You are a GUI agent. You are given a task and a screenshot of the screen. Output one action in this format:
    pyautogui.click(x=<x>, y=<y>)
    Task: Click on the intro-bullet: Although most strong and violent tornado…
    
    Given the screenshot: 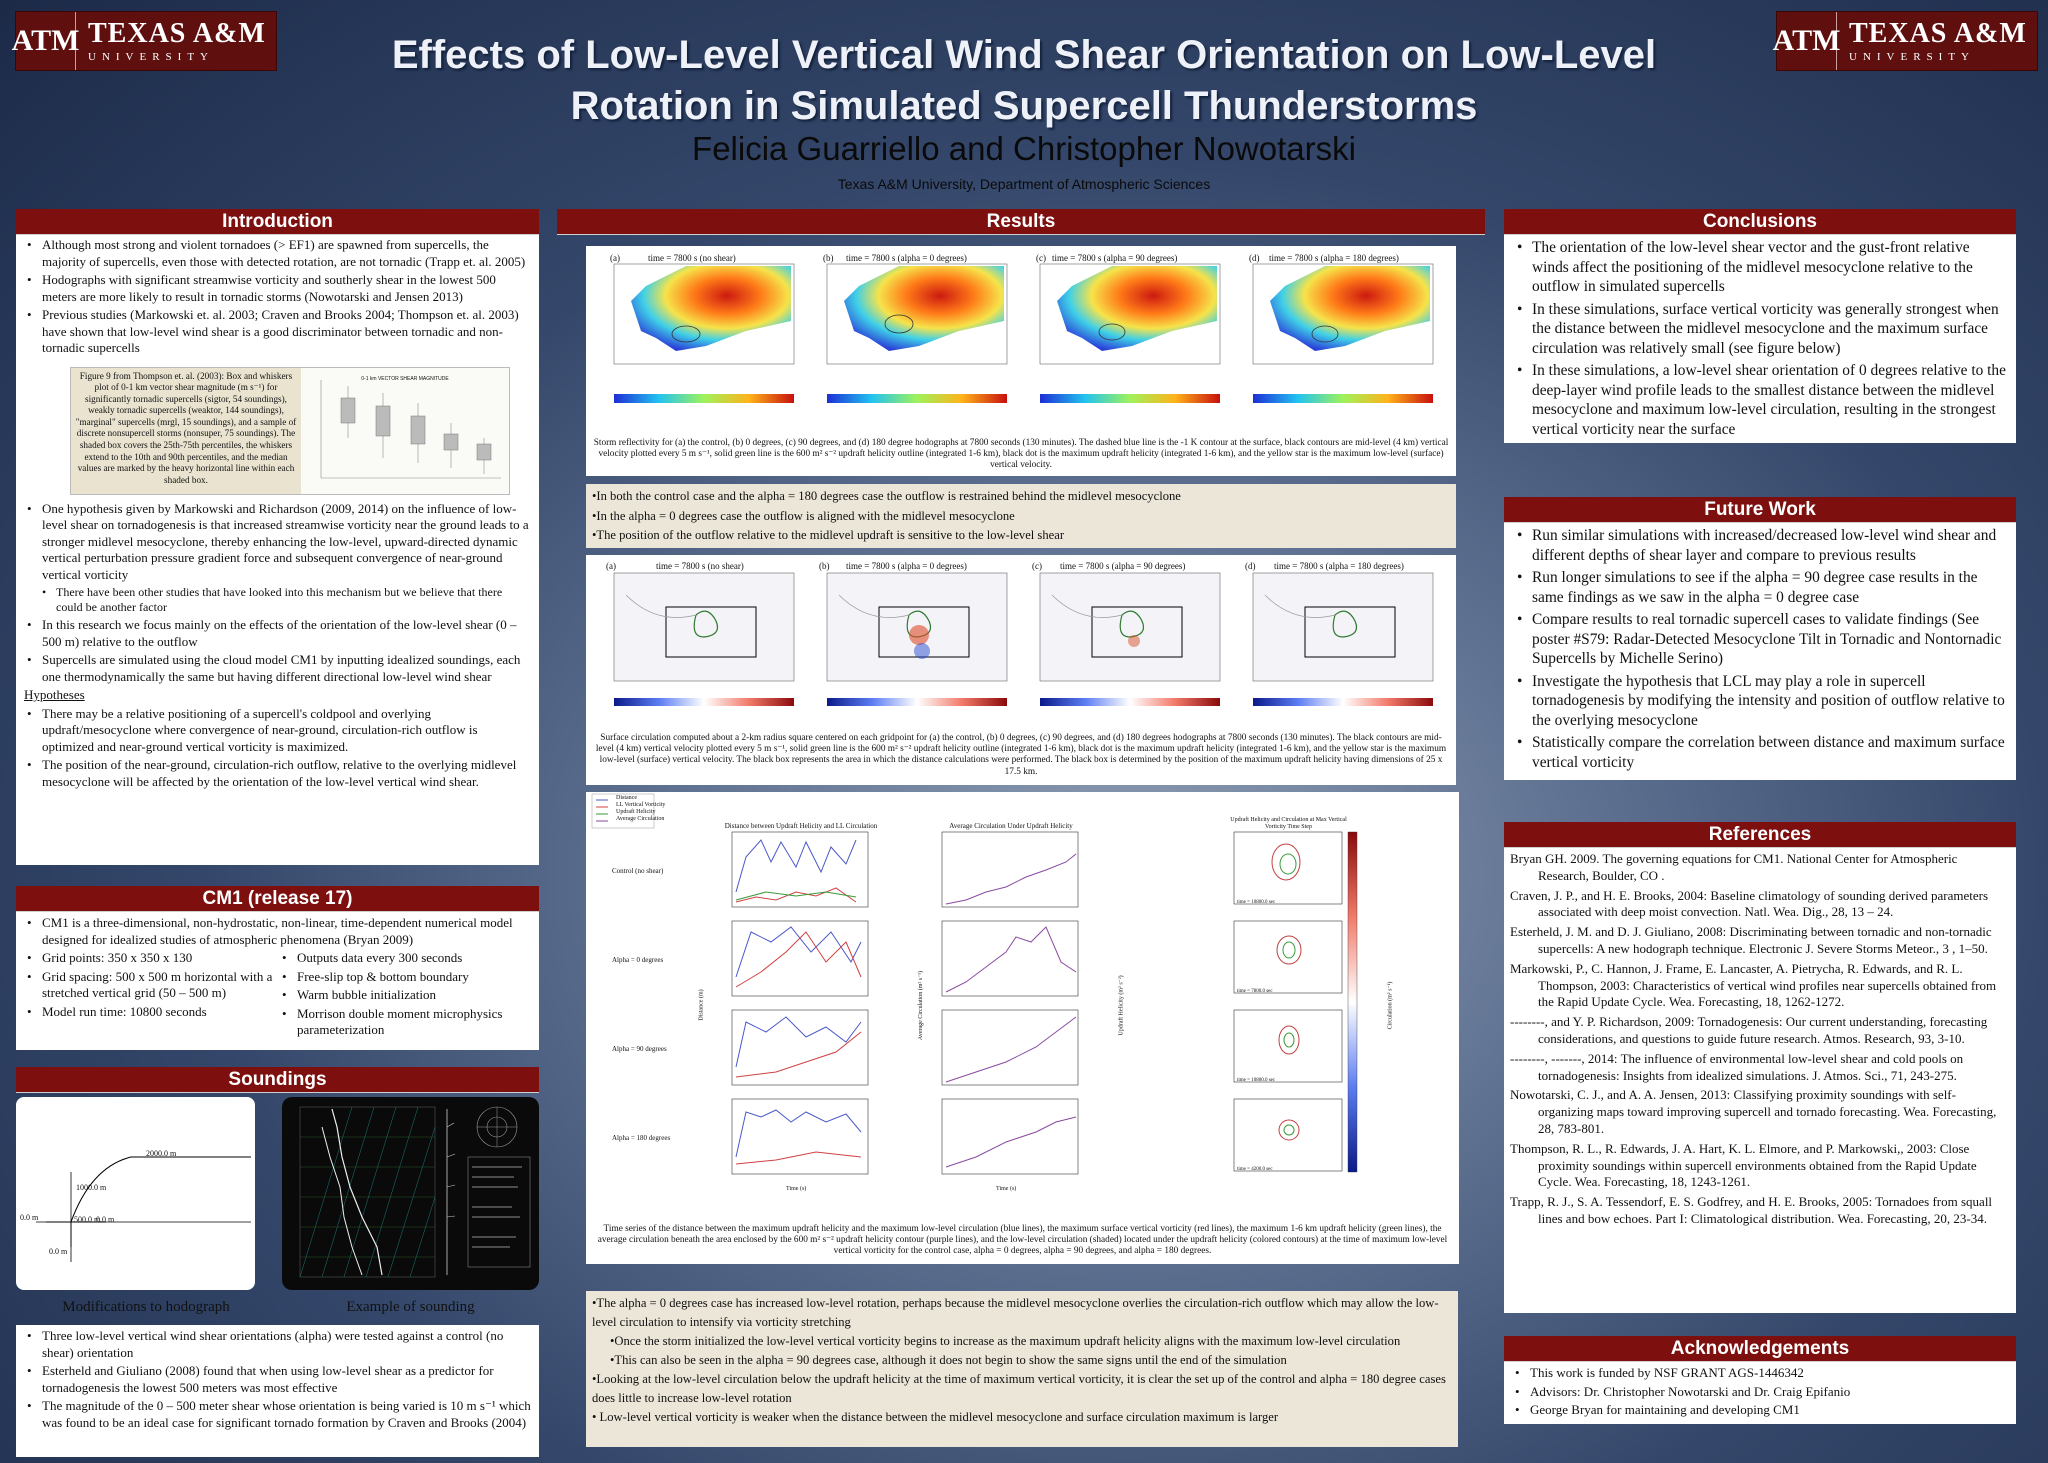 What is the action you would take?
    pyautogui.click(x=277, y=253)
    